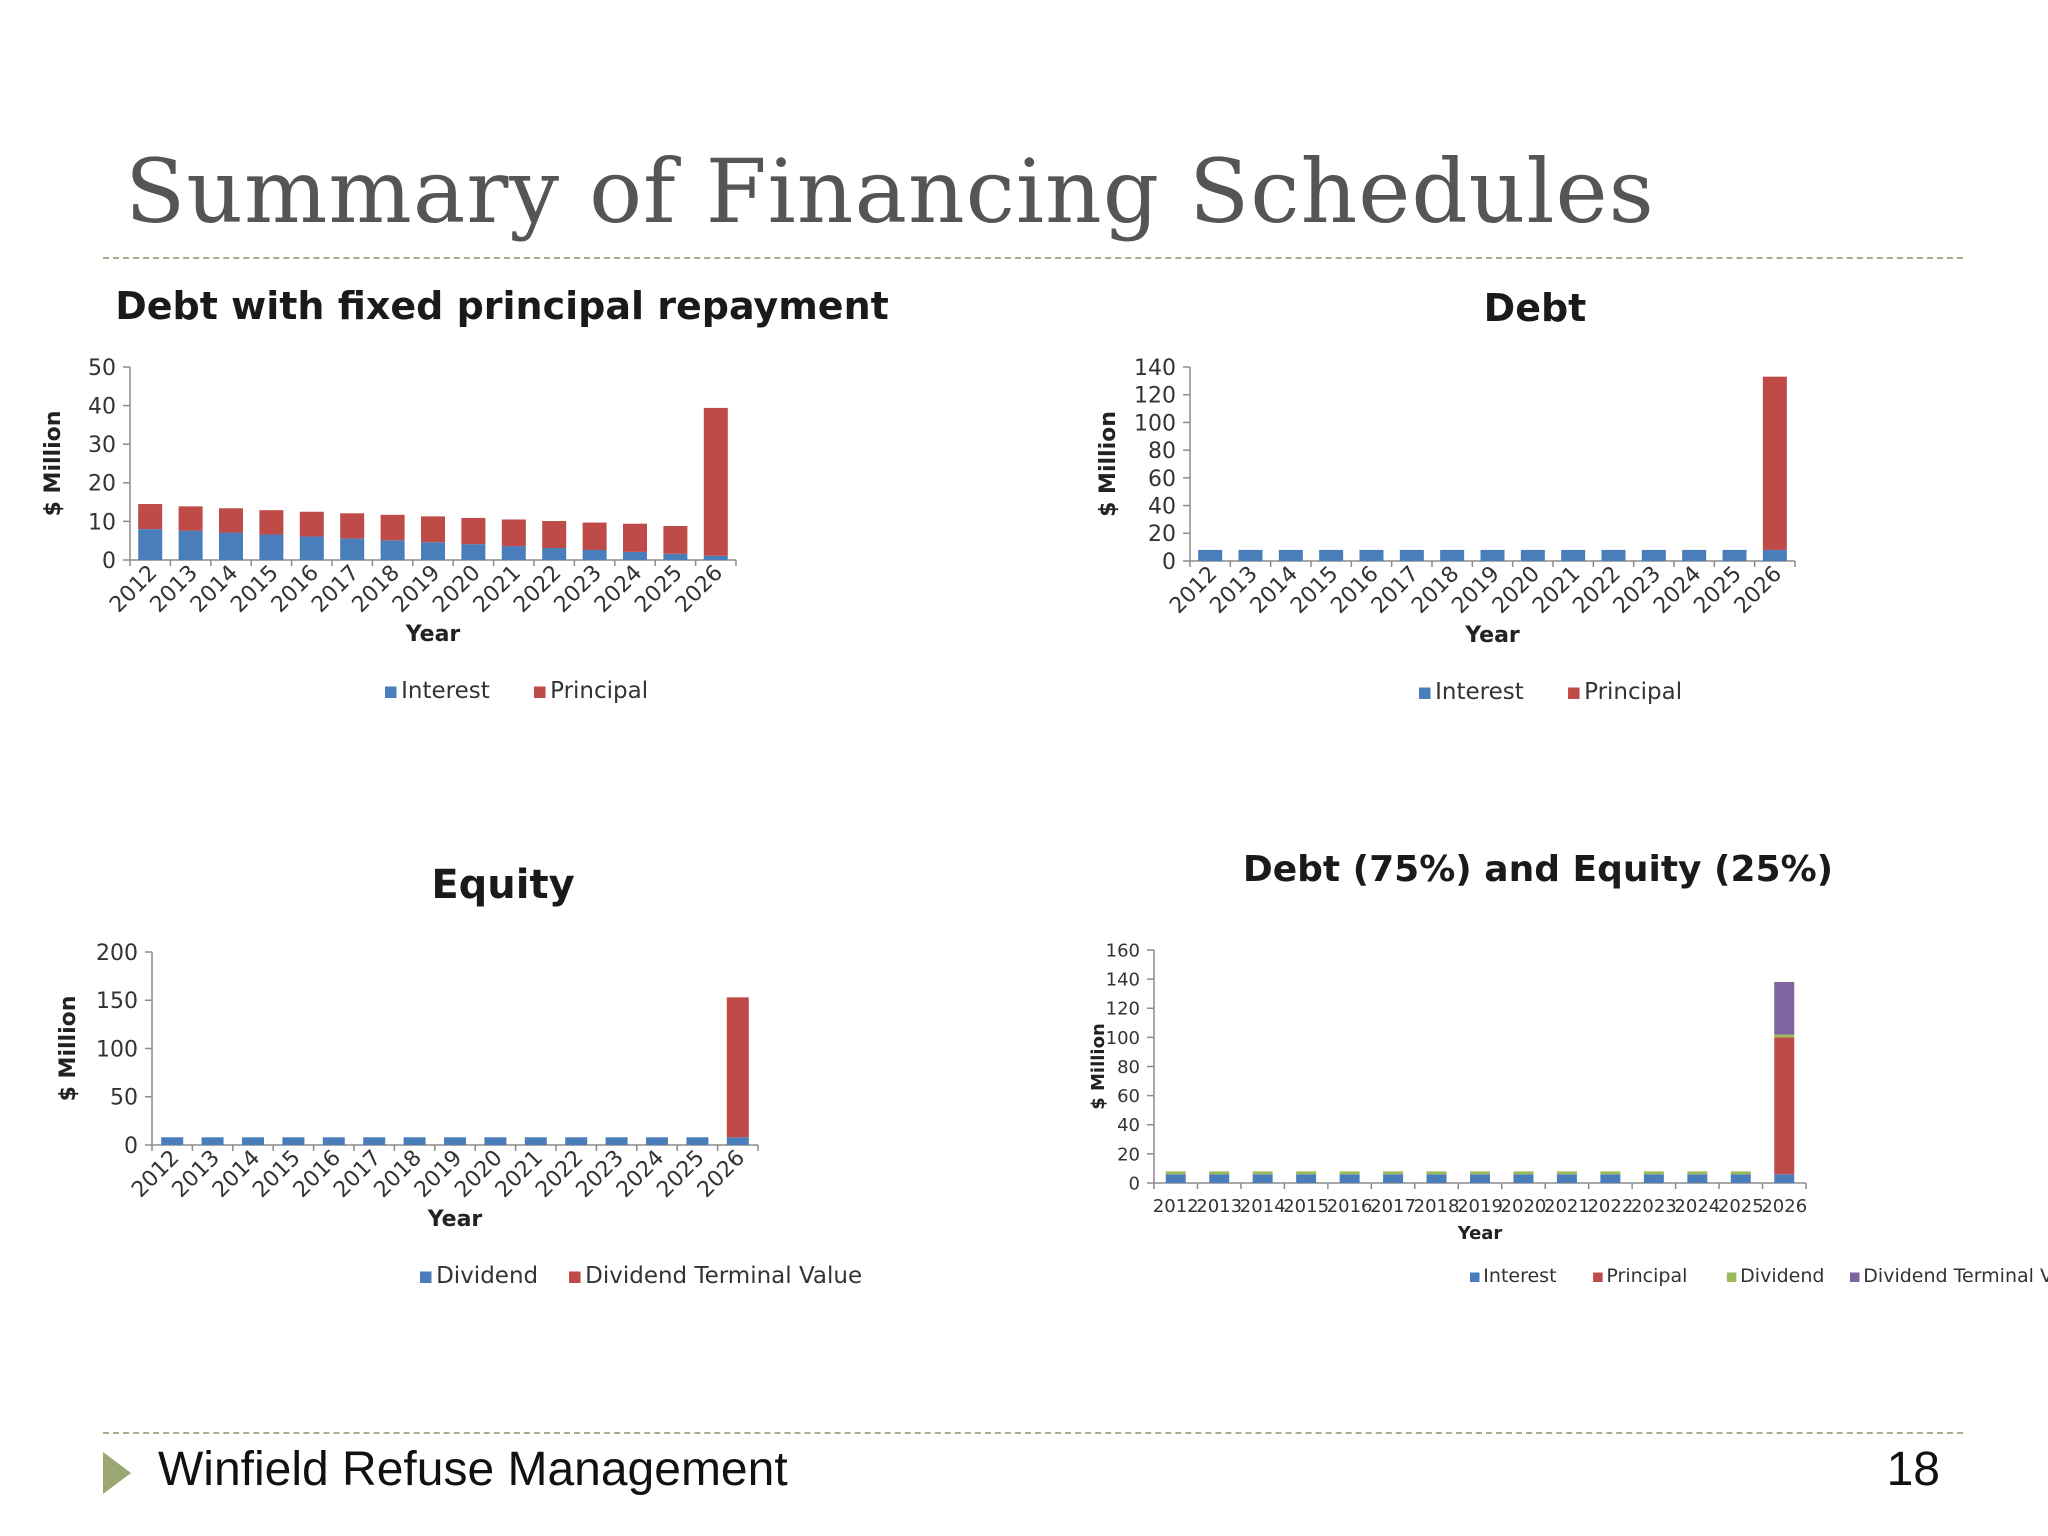 This screenshot has width=2048, height=1536. I want to click on bar-dividend-2014, so click(1262, 1173).